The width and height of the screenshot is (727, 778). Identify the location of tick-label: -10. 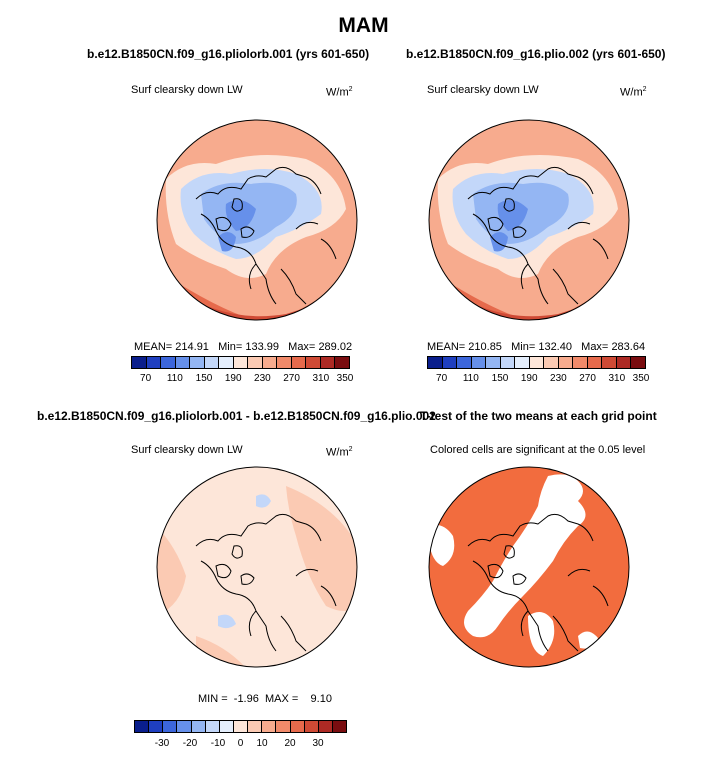
(218, 743).